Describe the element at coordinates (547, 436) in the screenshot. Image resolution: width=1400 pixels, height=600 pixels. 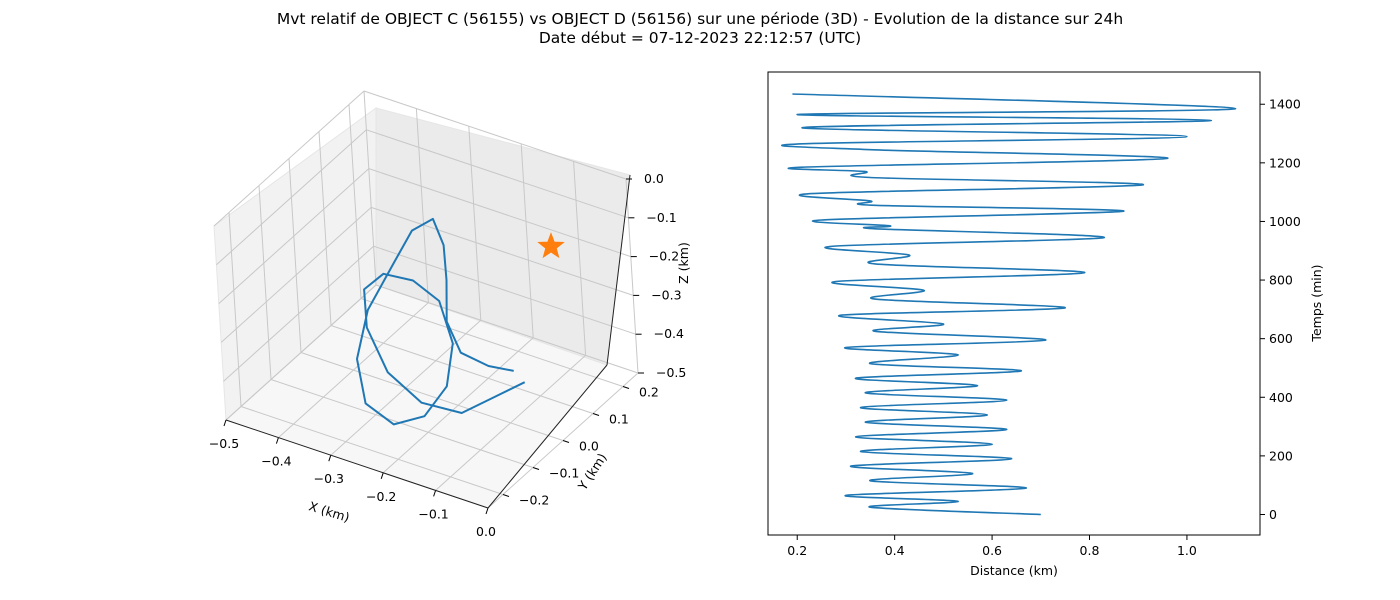
I see `axis-line-y3d` at that location.